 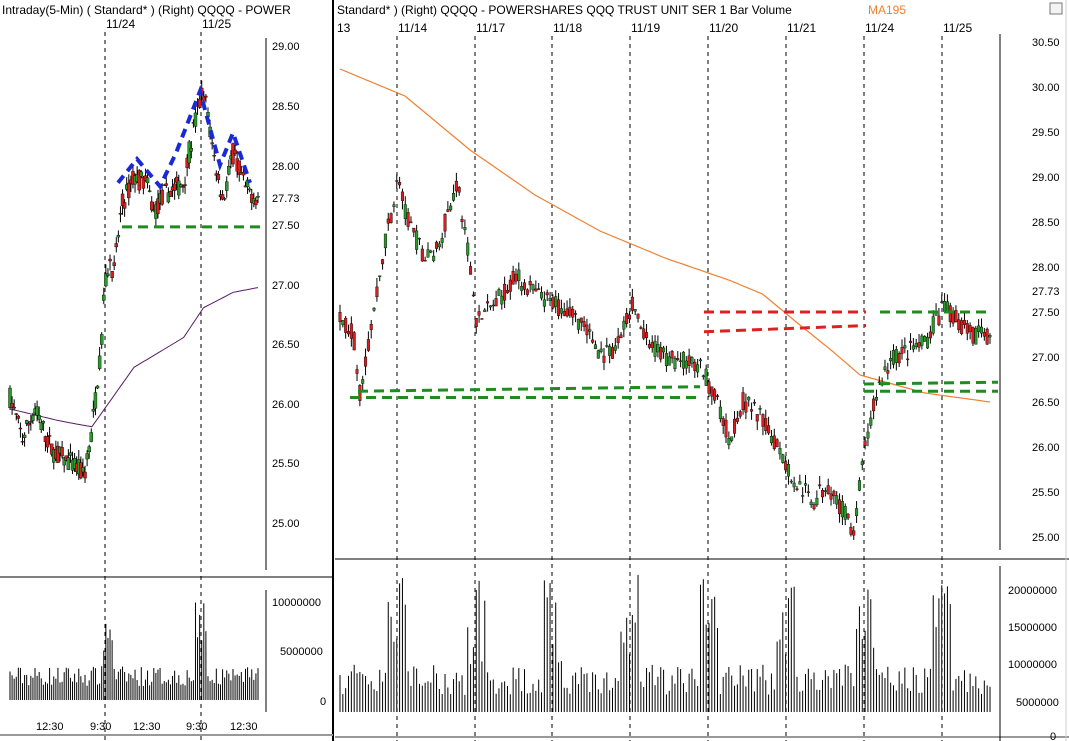 I want to click on window-control-button, so click(x=1056, y=8).